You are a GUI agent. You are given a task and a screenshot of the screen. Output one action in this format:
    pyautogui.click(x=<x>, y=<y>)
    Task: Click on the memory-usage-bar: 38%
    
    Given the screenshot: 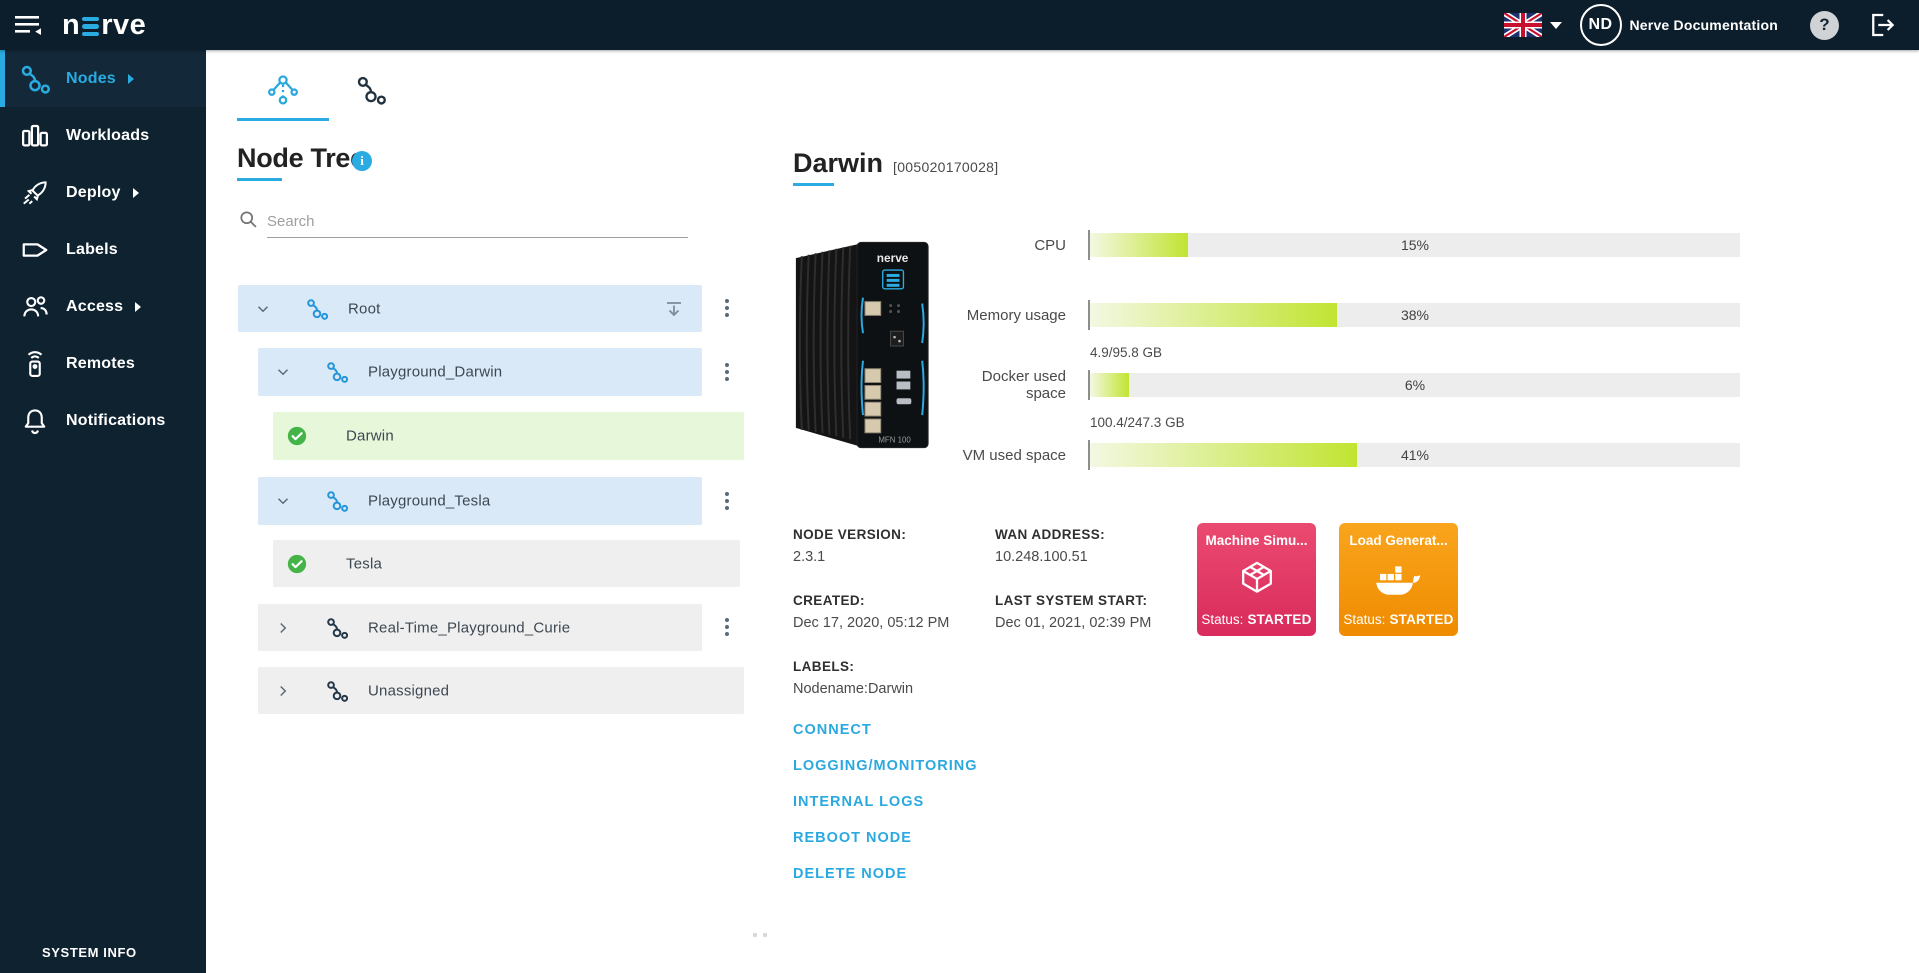 What is the action you would take?
    pyautogui.click(x=1414, y=315)
    